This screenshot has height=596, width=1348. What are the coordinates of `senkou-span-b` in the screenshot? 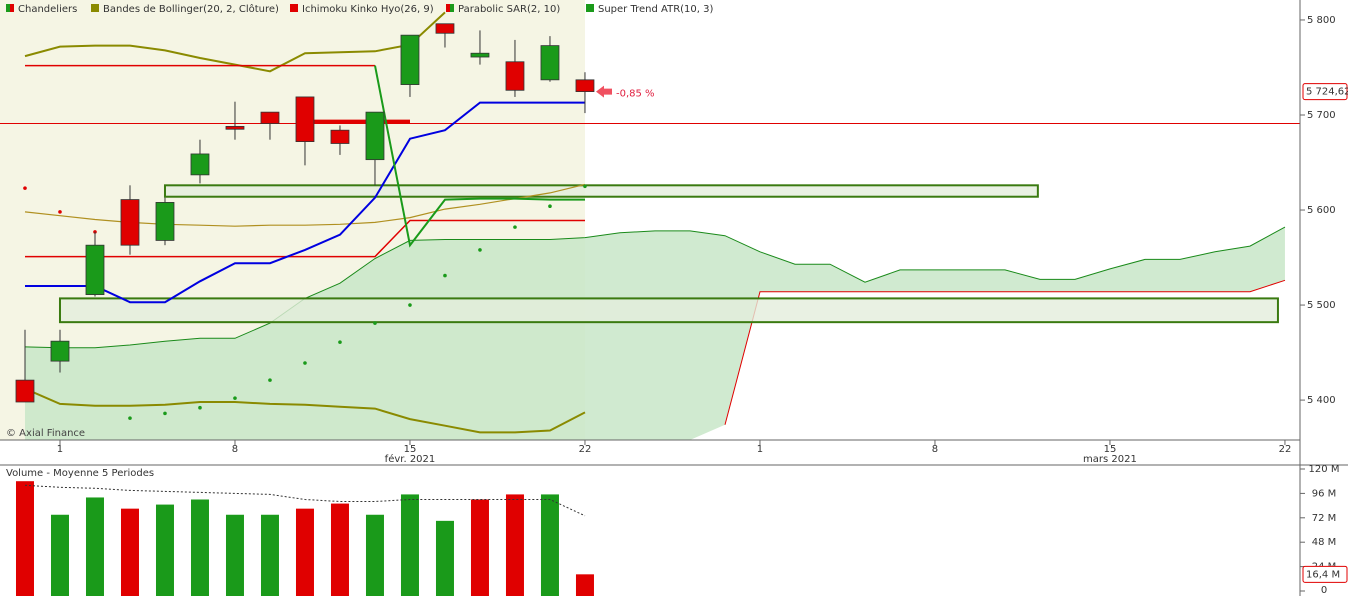 It's located at (1005, 352).